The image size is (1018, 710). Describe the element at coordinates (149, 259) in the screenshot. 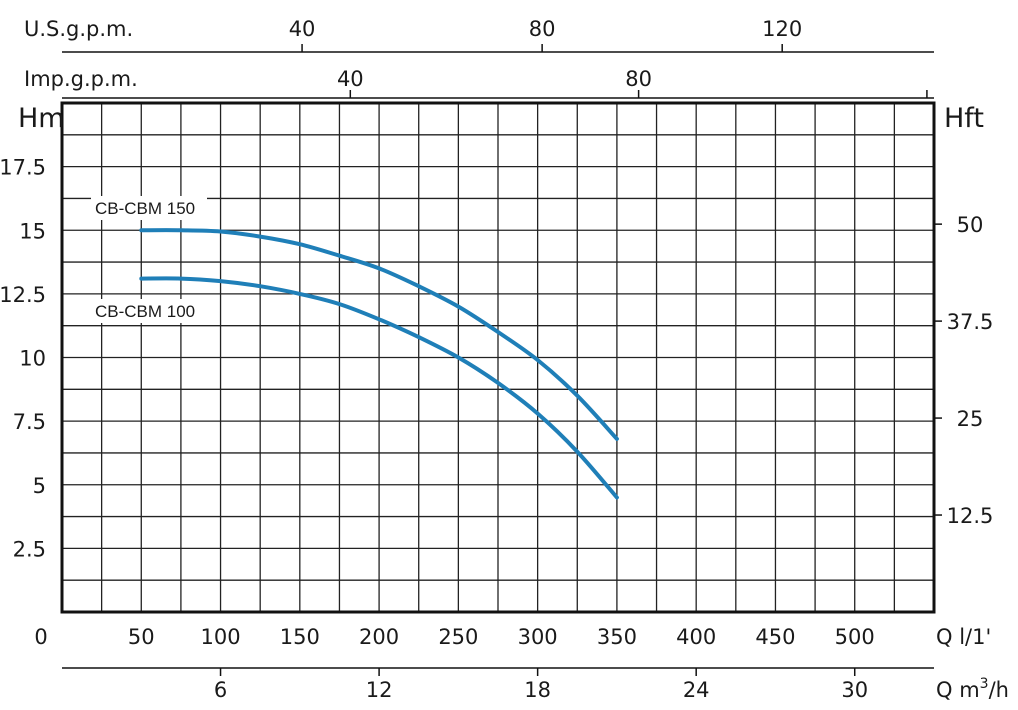

I see `series-labels: CB-CBM 150 CB-CBM 100` at that location.